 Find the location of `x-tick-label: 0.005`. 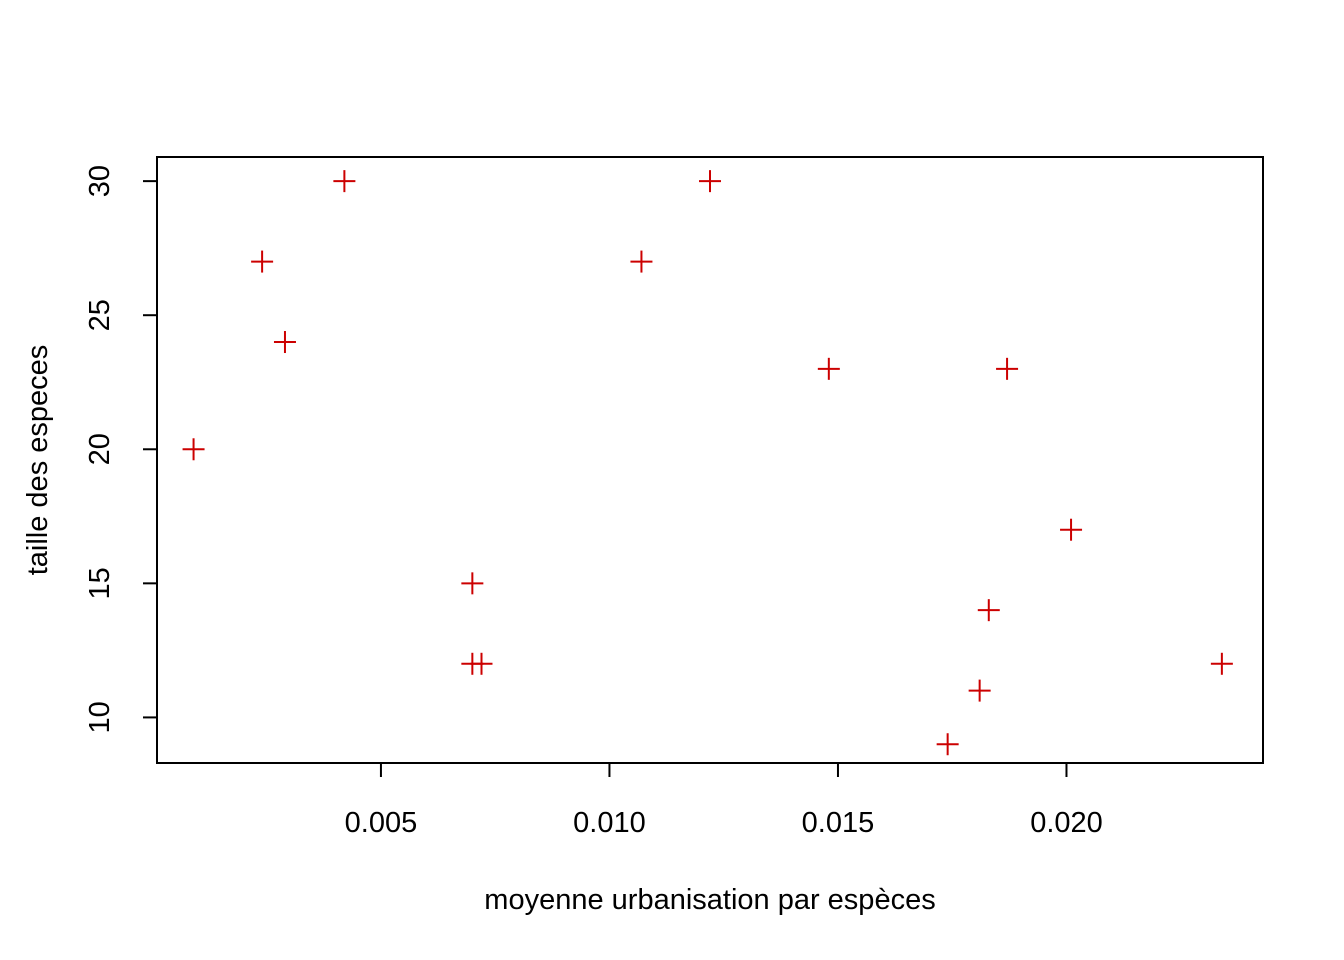

x-tick-label: 0.005 is located at coordinates (381, 823).